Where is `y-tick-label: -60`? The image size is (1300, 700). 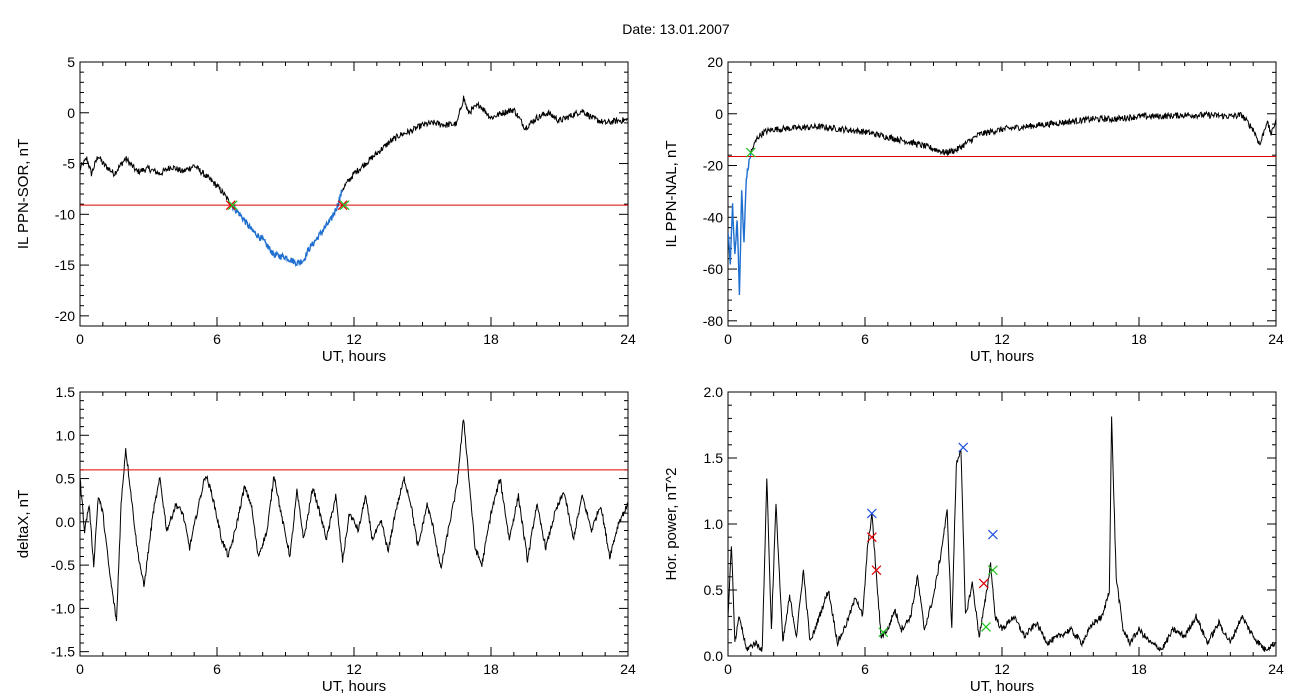 y-tick-label: -60 is located at coordinates (713, 269).